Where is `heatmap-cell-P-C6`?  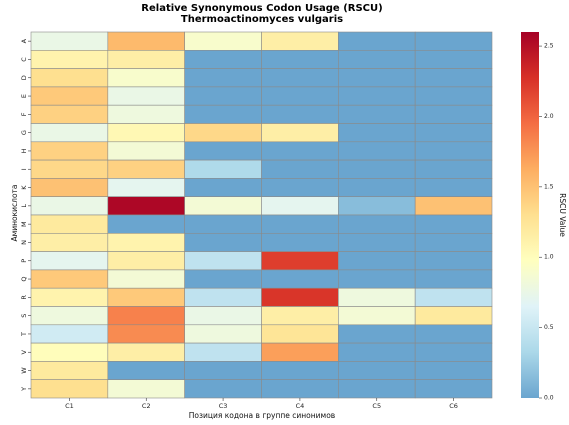
heatmap-cell-P-C6 is located at coordinates (453, 261).